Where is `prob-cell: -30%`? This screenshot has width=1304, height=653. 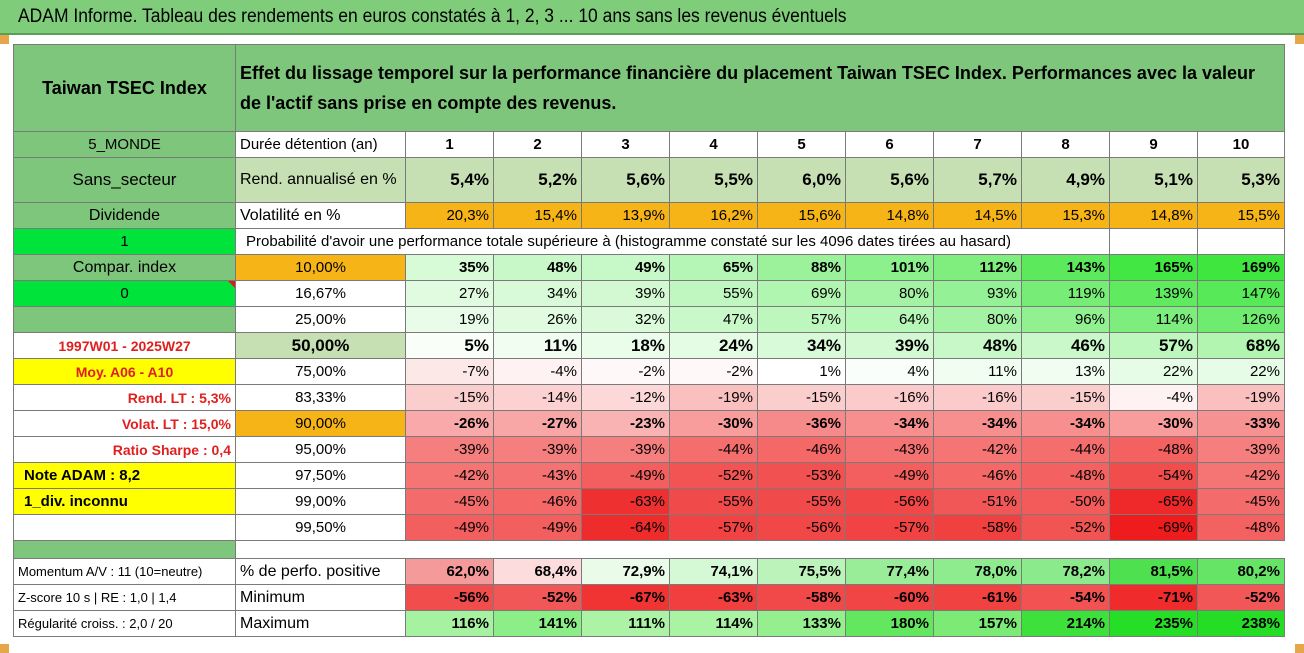
prob-cell: -30% is located at coordinates (713, 423).